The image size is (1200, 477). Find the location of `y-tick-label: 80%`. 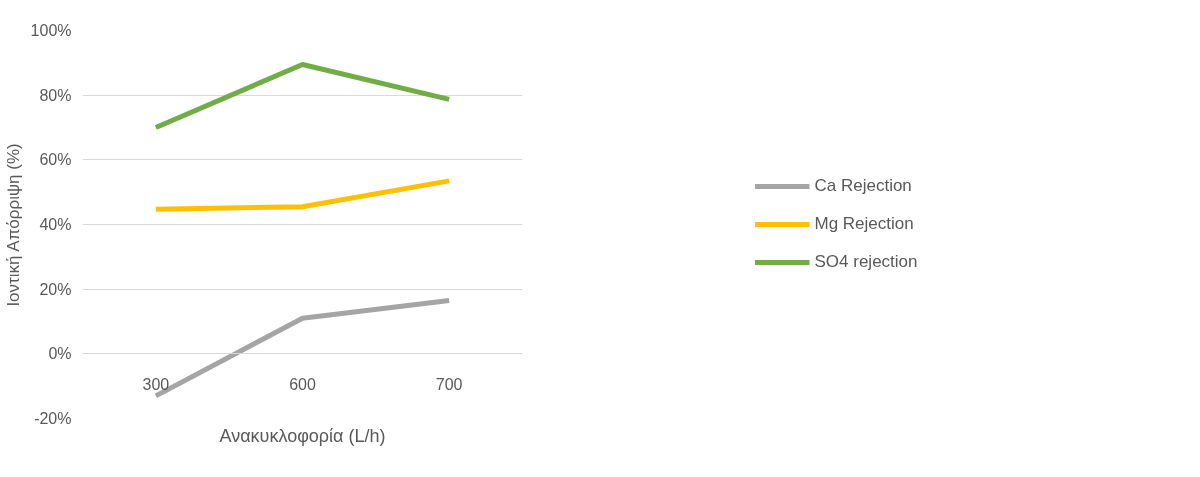

y-tick-label: 80% is located at coordinates (55, 95).